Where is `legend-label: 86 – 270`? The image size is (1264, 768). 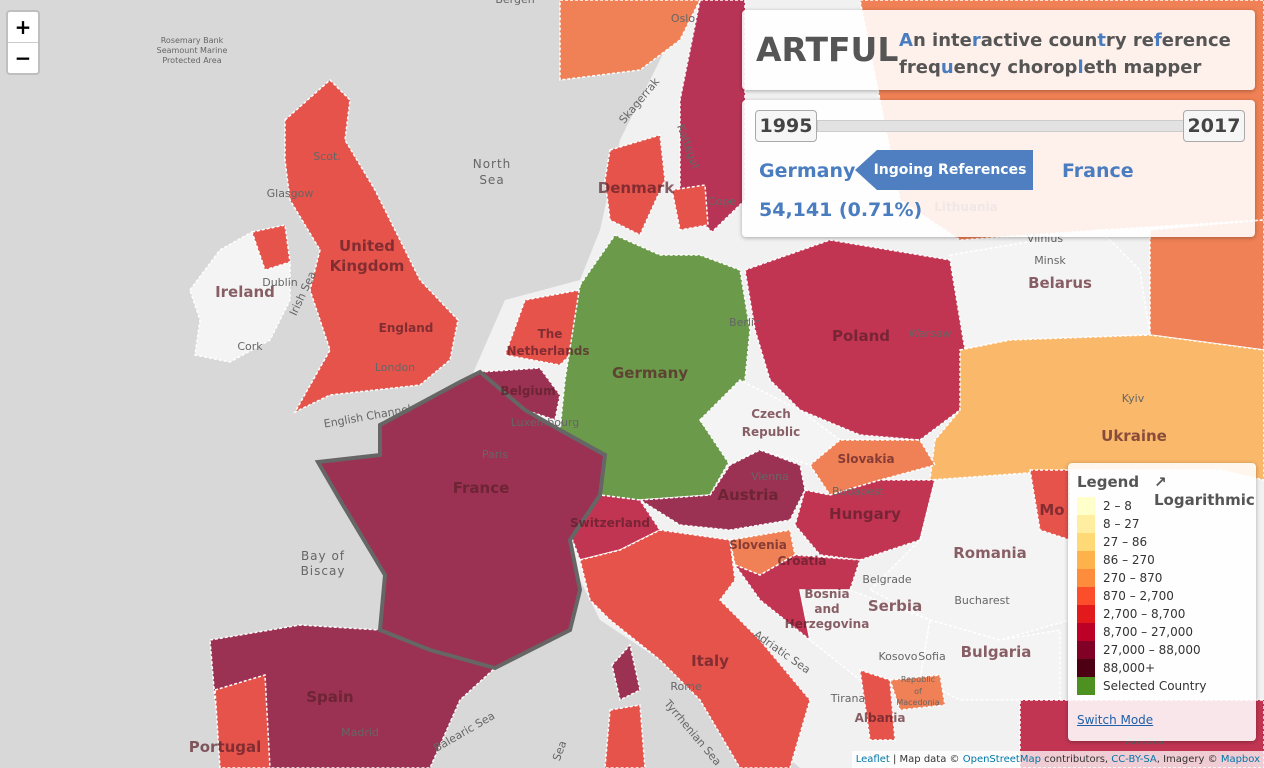 legend-label: 86 – 270 is located at coordinates (1129, 560).